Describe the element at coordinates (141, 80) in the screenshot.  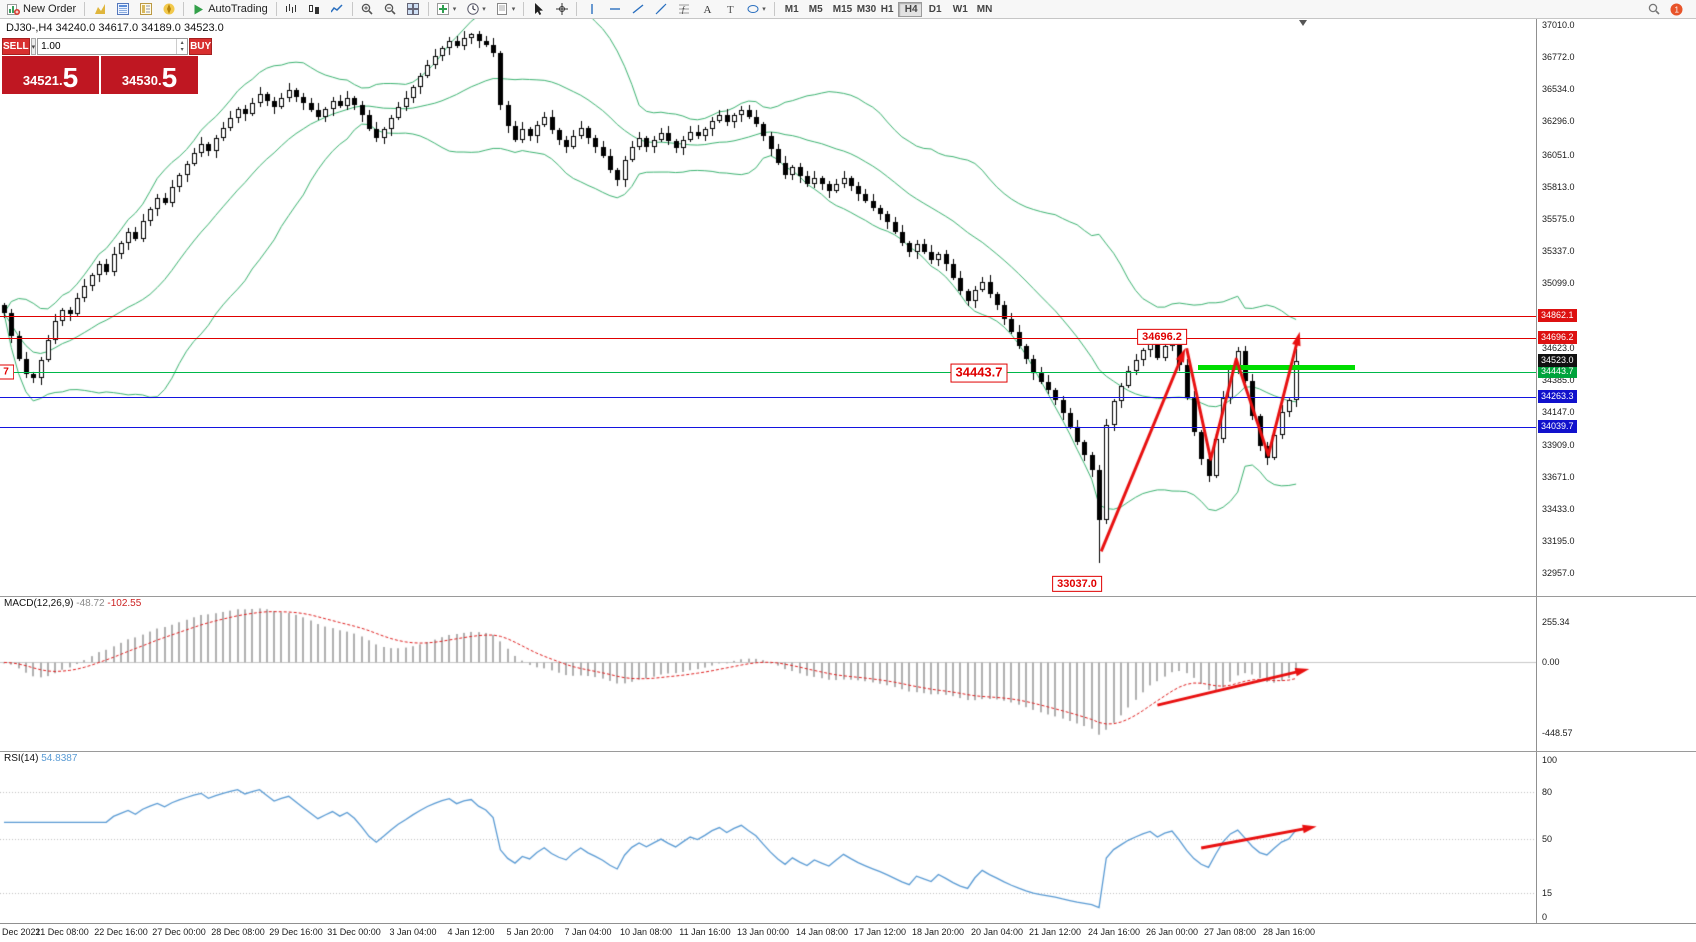
I see `buy-price-main: 34530.` at that location.